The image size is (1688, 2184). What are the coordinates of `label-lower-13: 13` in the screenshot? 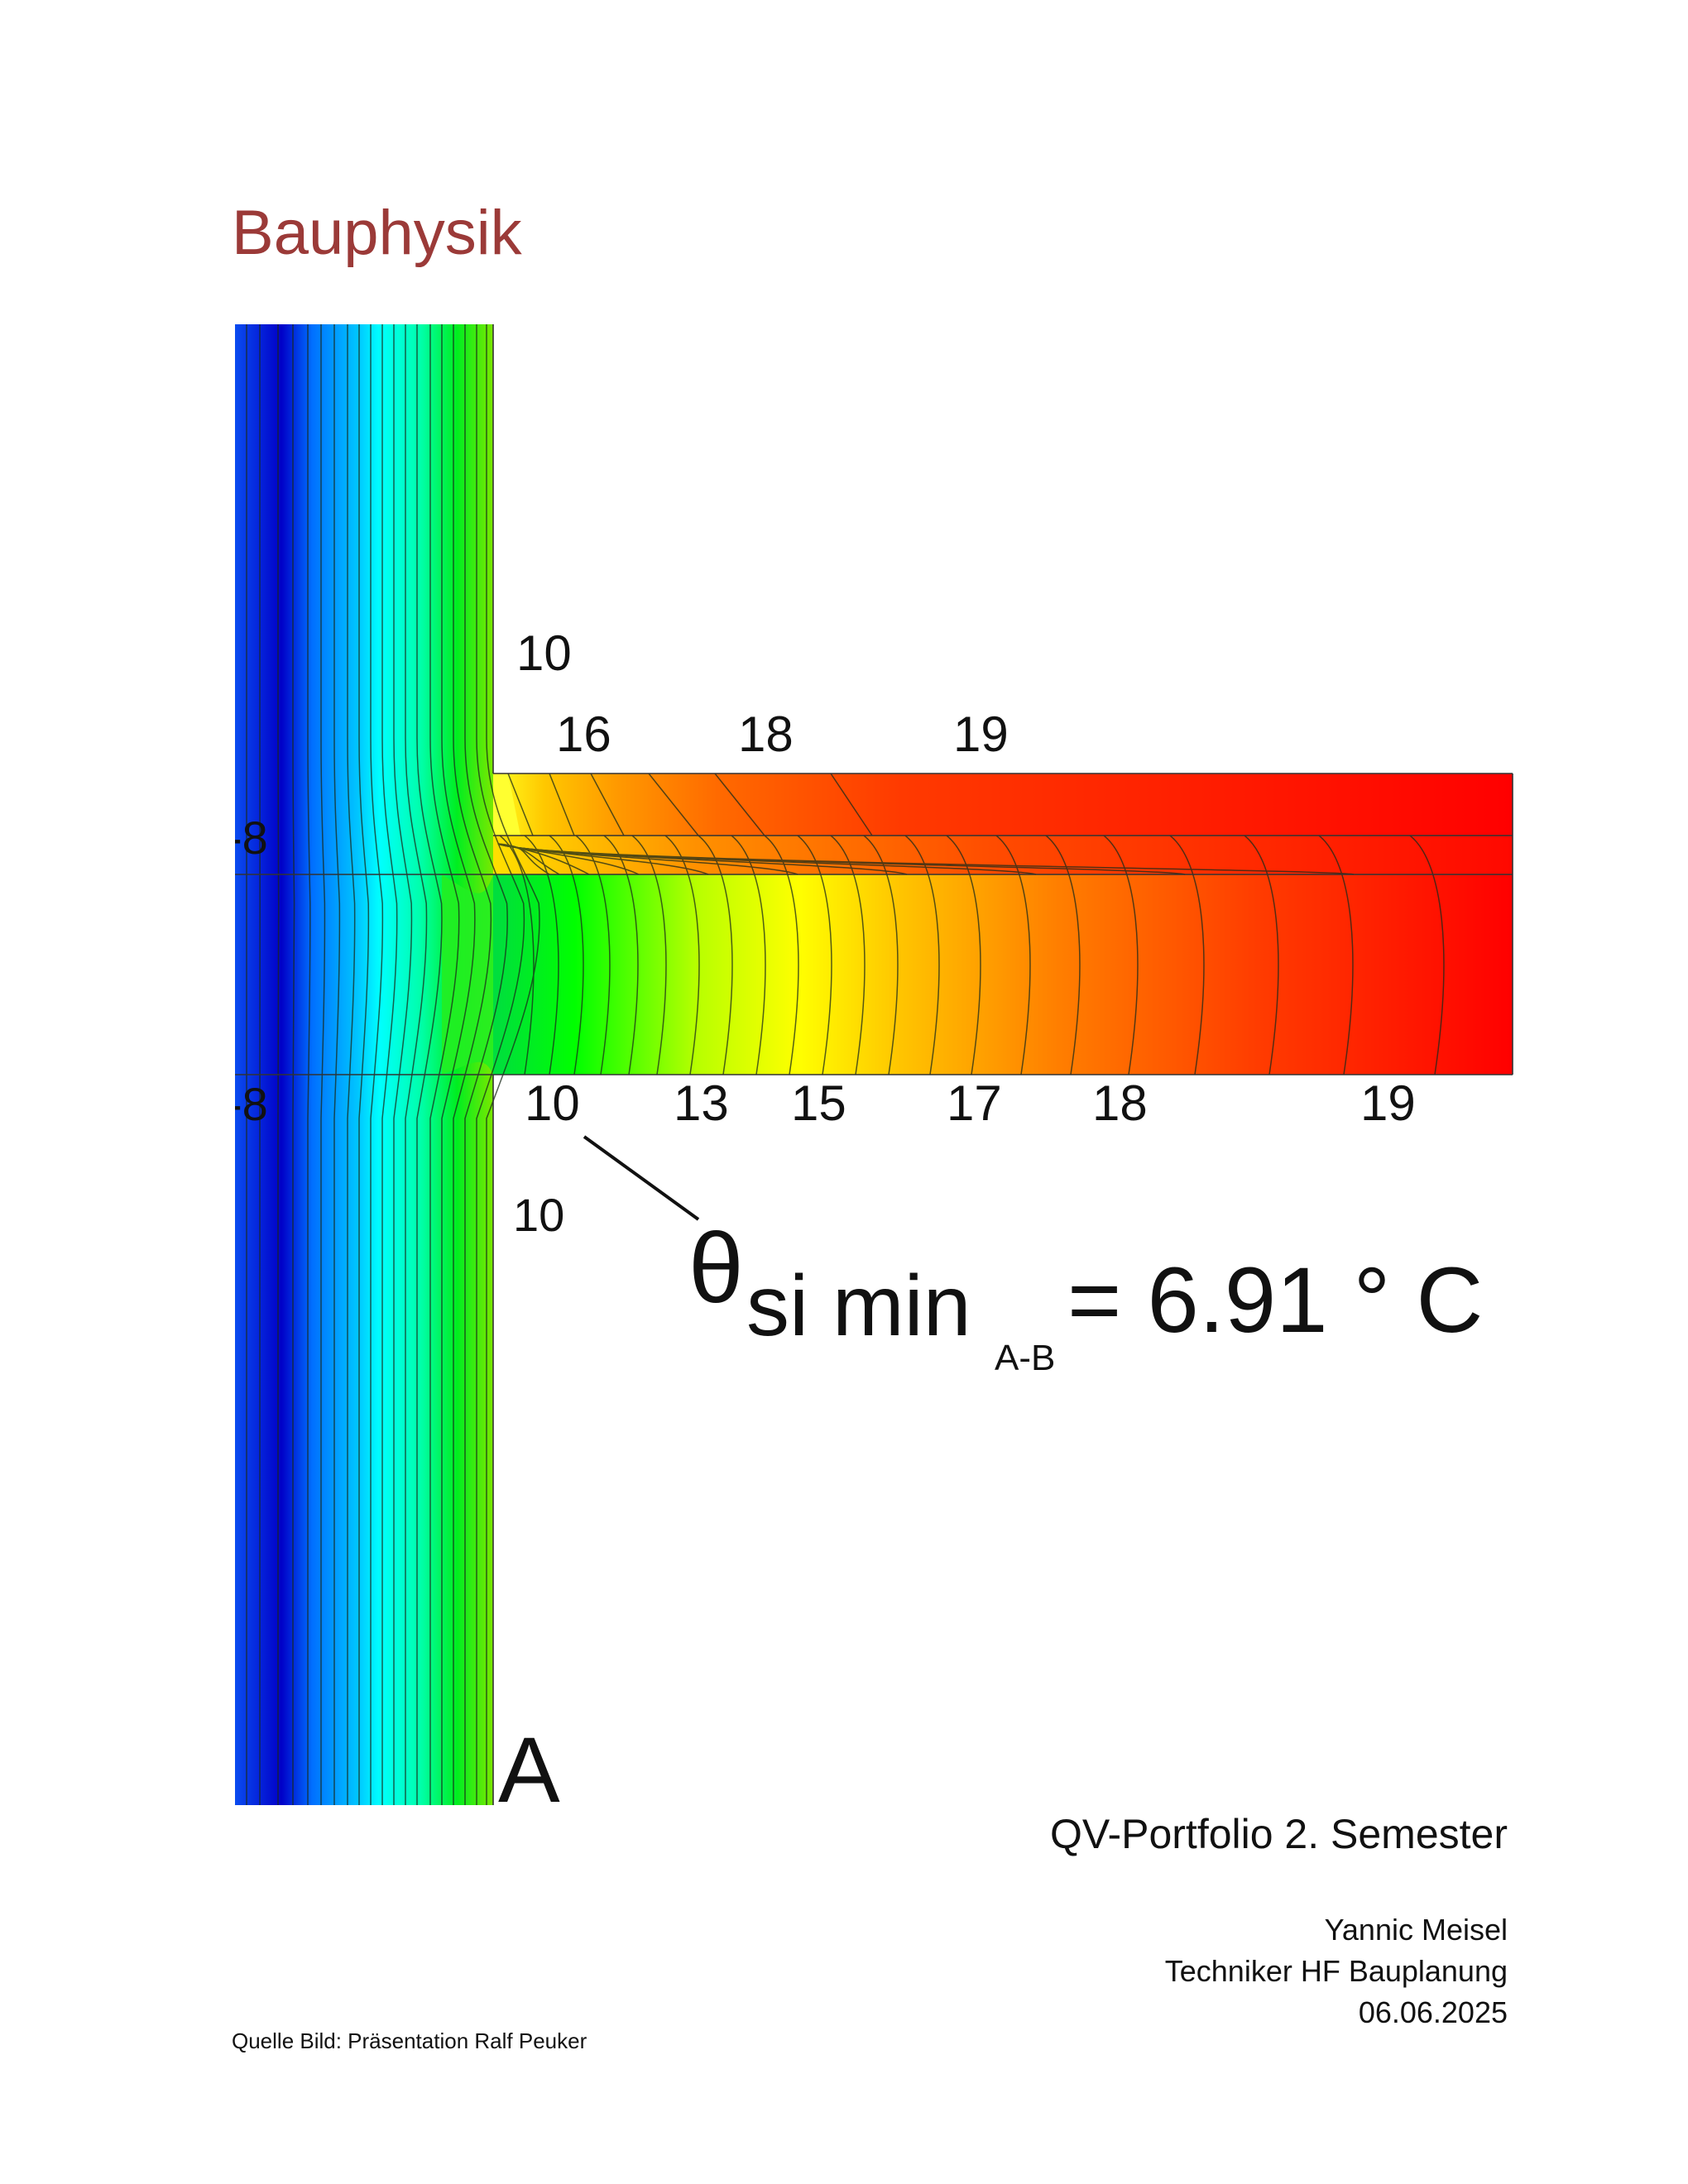 It's located at (701, 1103).